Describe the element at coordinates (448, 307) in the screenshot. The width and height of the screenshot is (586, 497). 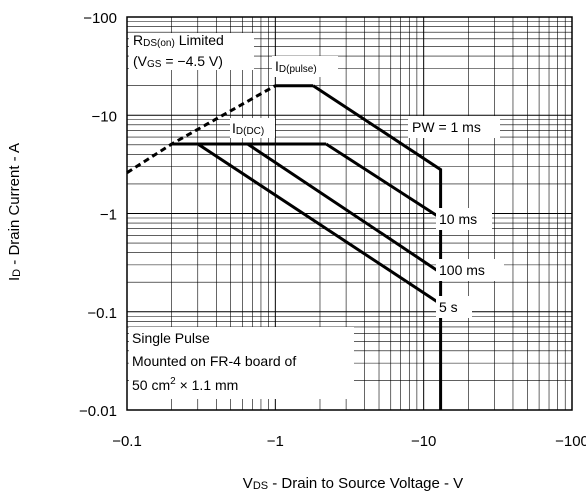
I see `pw-5s-label: 5 s` at that location.